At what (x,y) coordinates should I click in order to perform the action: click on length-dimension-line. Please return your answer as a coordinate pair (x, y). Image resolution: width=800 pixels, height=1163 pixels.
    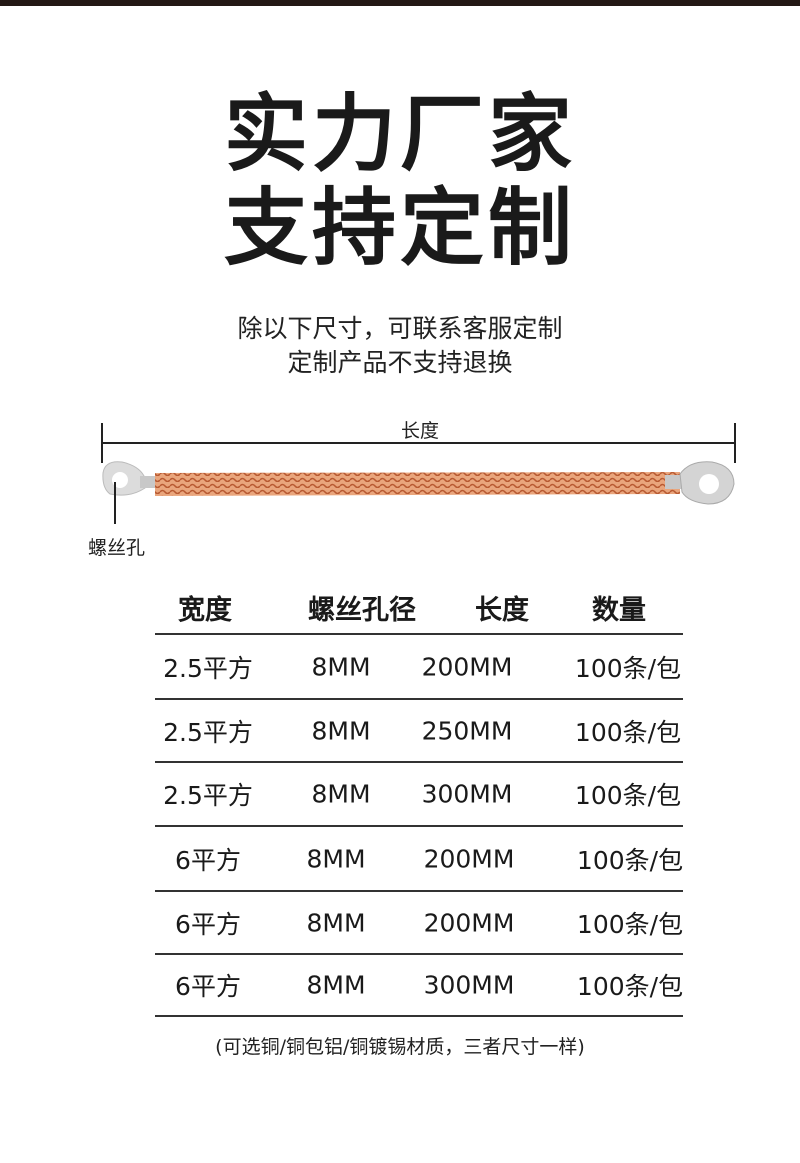
    Looking at the image, I should click on (418, 443).